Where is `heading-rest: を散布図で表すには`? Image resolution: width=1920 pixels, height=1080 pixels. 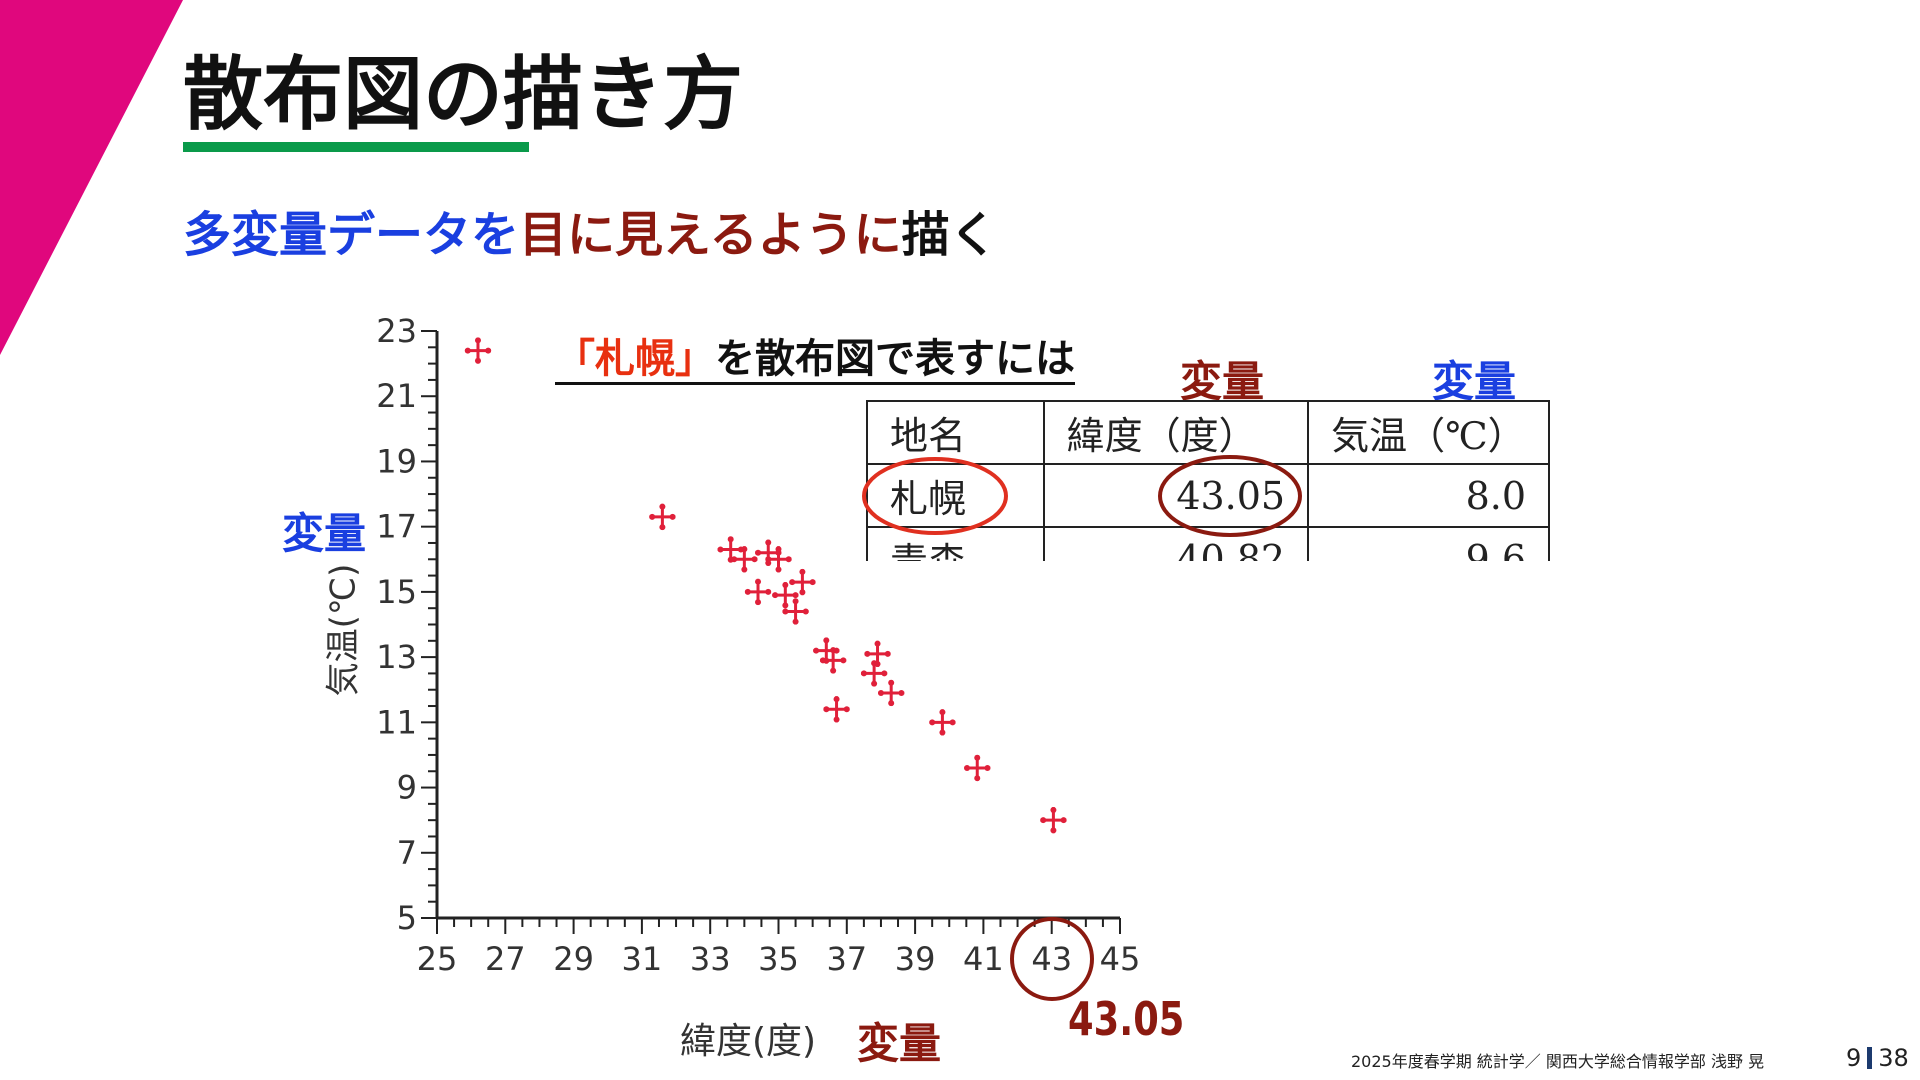
heading-rest: を散布図で表すには is located at coordinates (895, 359).